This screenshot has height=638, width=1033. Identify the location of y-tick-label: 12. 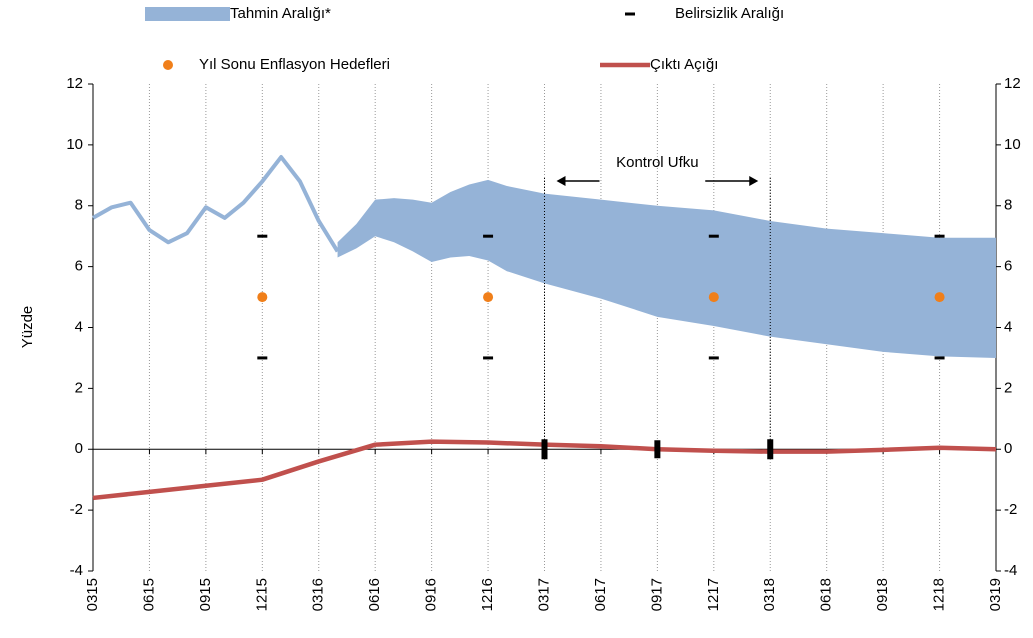
(74, 83).